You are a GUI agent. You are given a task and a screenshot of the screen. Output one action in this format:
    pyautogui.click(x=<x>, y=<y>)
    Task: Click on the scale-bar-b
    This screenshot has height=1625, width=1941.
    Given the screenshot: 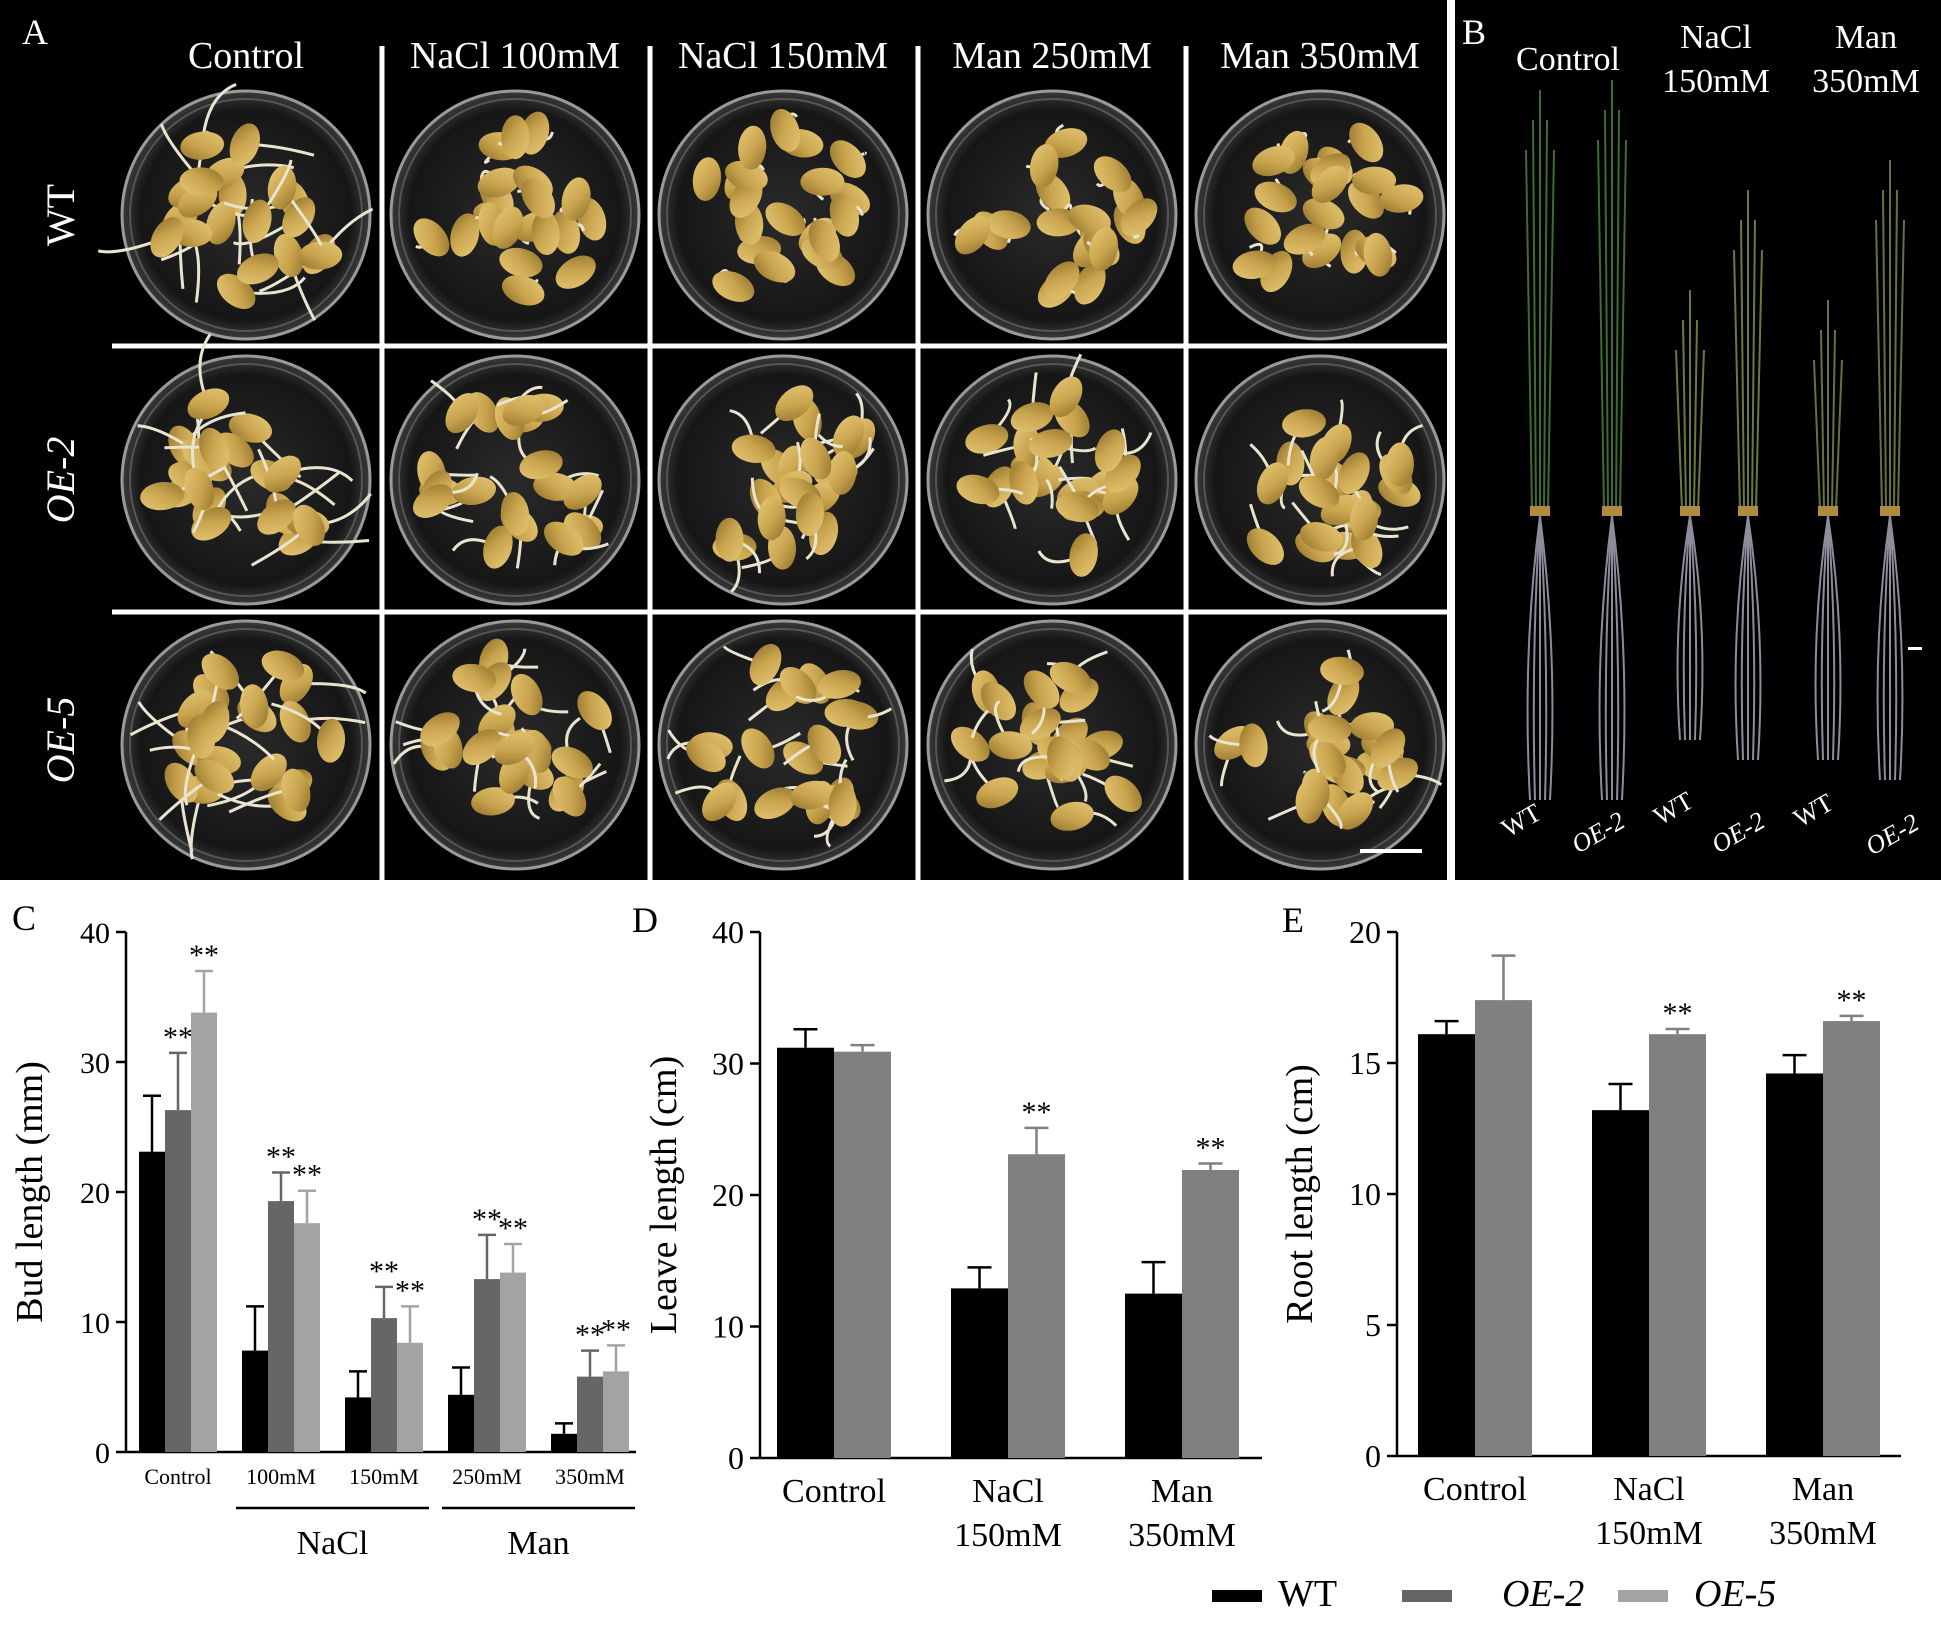 What is the action you would take?
    pyautogui.click(x=1915, y=648)
    